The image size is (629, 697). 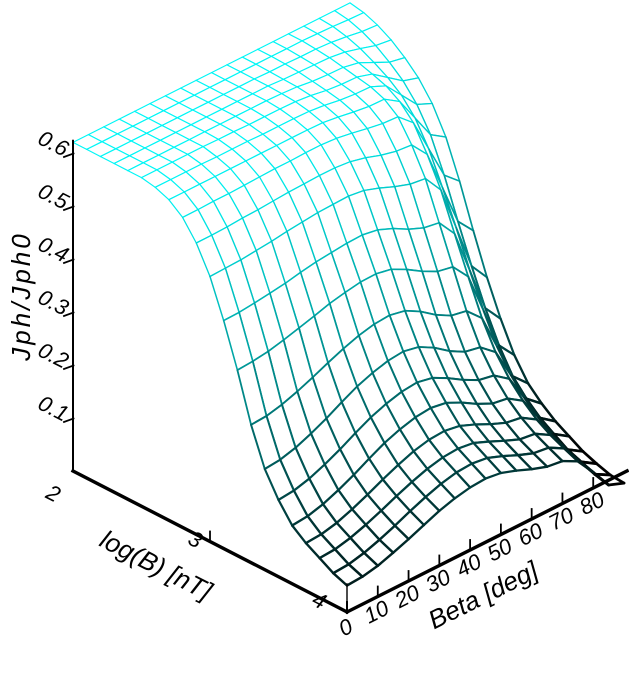 I want to click on x-axis-line, so click(x=486, y=541).